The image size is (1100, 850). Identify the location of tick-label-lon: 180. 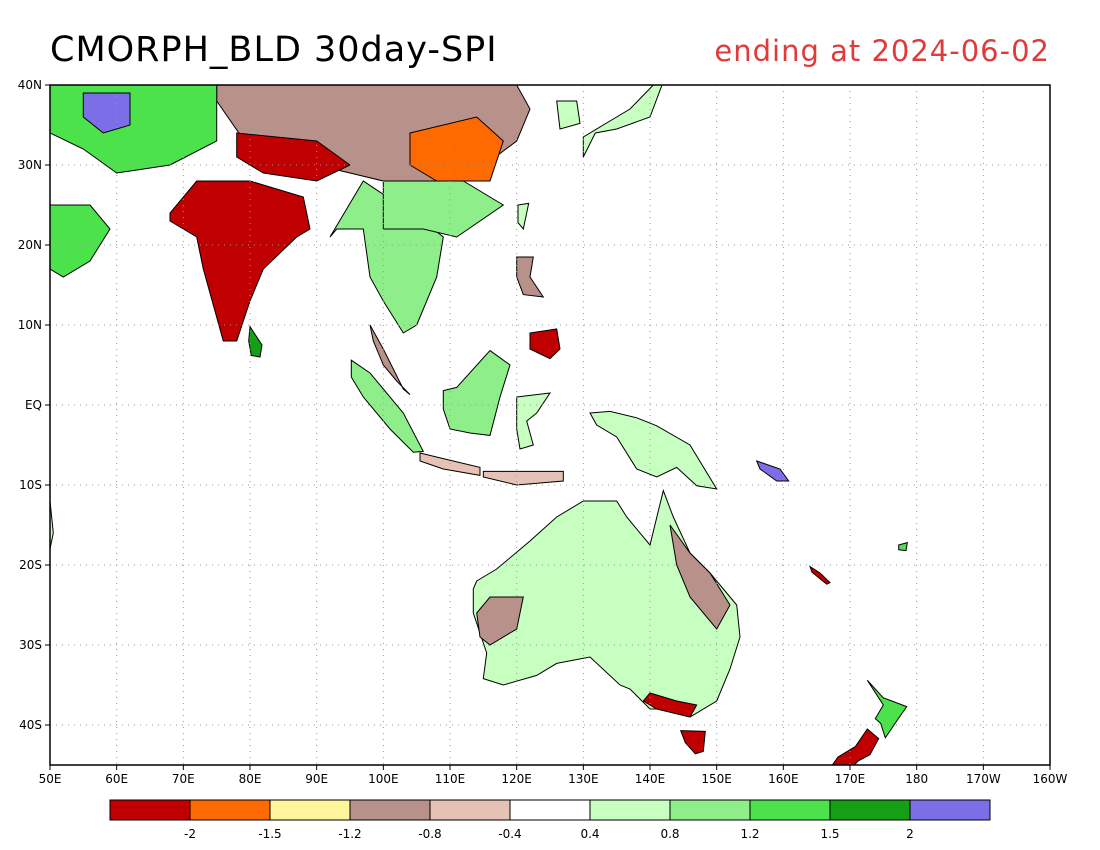
(916, 779).